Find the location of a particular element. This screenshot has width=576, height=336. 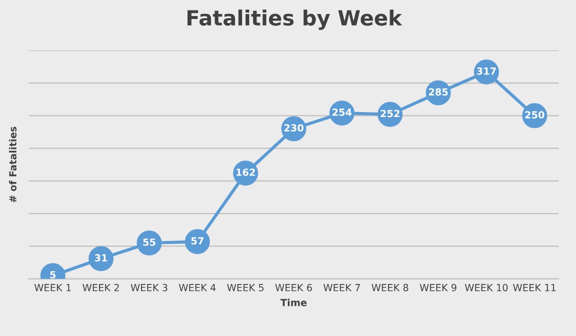

y-axis-title: # of Fatalities is located at coordinates (12, 164).